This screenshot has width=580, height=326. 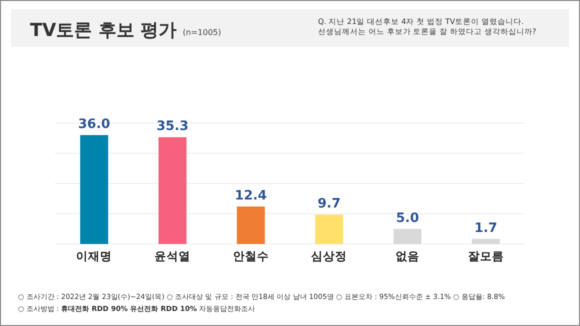 I want to click on x-tick-label: 없음, so click(x=408, y=256).